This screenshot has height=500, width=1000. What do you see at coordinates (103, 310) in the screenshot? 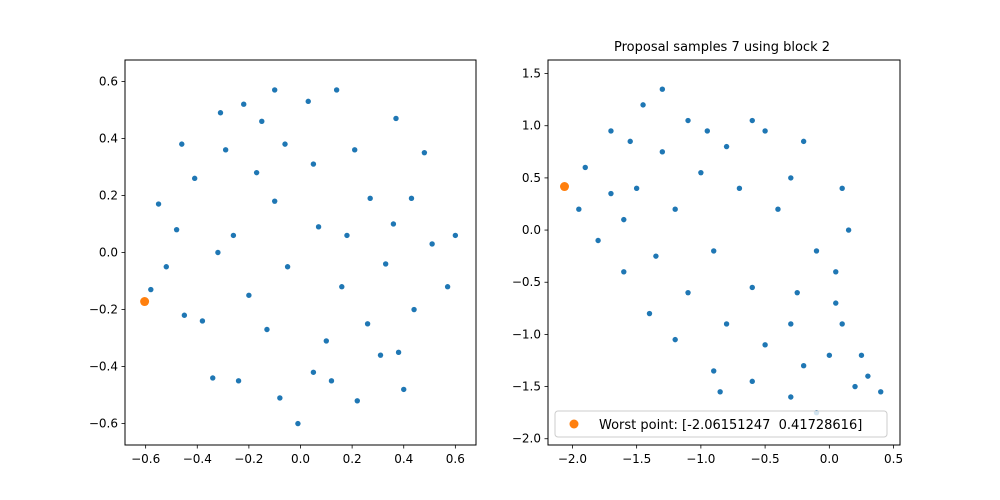
I see `left-y-tick-label: −0.2` at bounding box center [103, 310].